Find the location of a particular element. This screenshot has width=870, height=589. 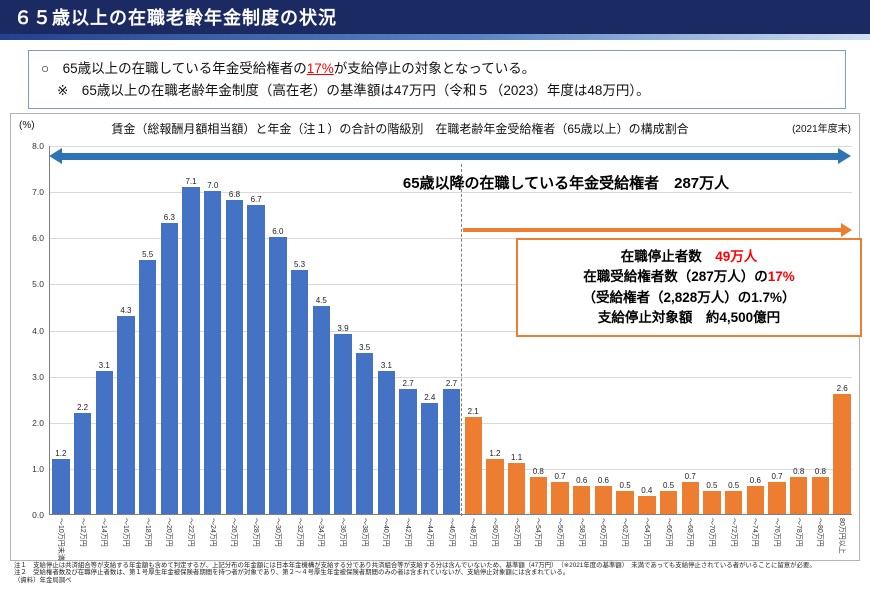

x-tick-label: ～72万円 is located at coordinates (733, 532).